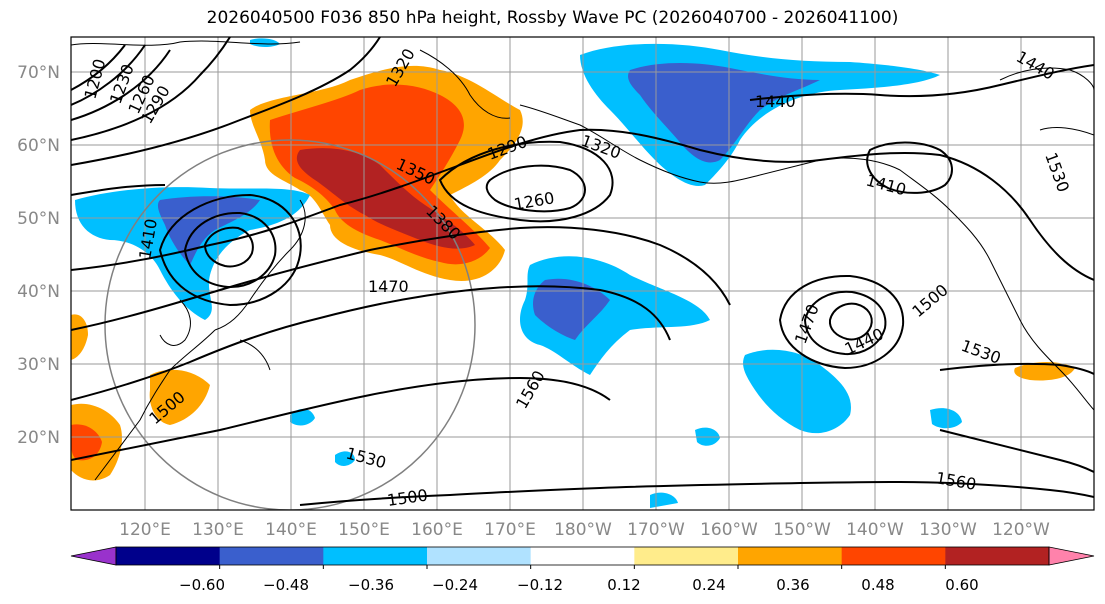  What do you see at coordinates (437, 530) in the screenshot?
I see `lon-label: 160°E` at bounding box center [437, 530].